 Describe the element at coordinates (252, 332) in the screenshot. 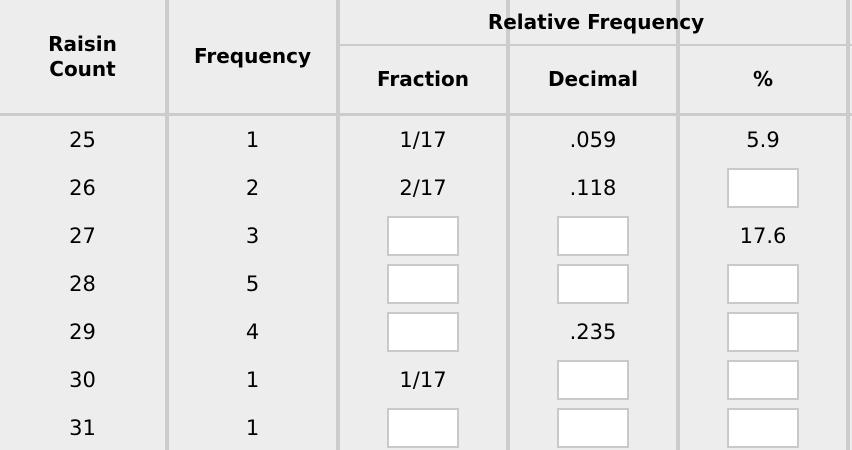

I see `frequency-cell: 4` at that location.